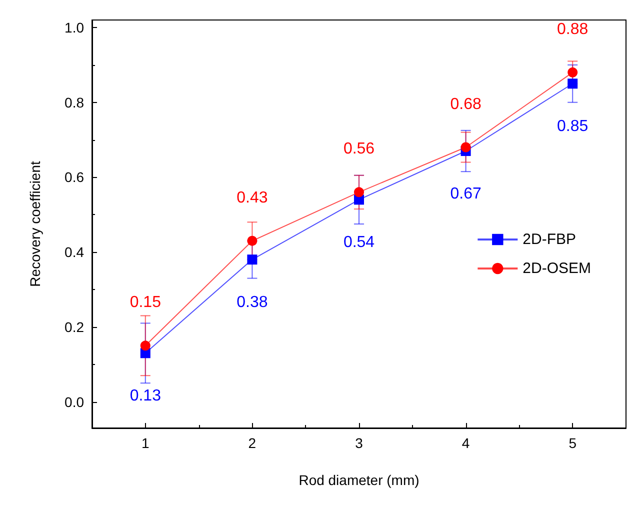 The image size is (636, 508). Describe the element at coordinates (74, 252) in the screenshot. I see `y-tick-label: 0.4` at that location.